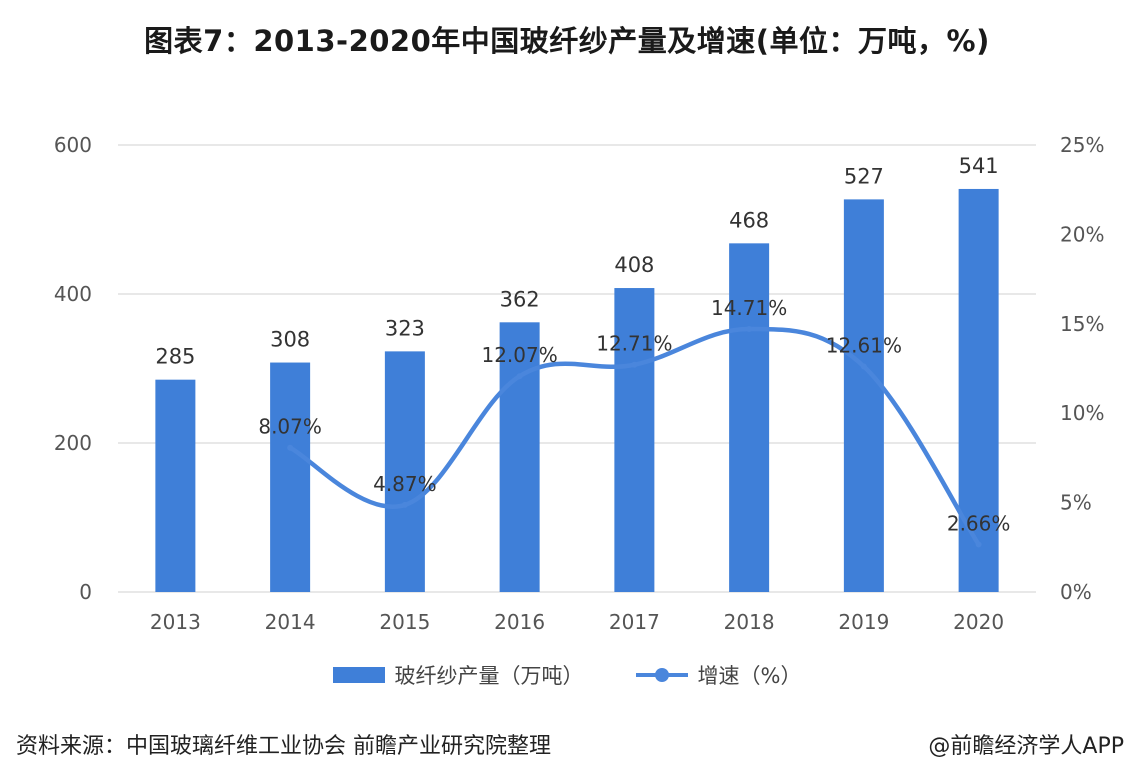 Image resolution: width=1134 pixels, height=784 pixels. I want to click on legend-item-line: 增速（%）, so click(718, 675).